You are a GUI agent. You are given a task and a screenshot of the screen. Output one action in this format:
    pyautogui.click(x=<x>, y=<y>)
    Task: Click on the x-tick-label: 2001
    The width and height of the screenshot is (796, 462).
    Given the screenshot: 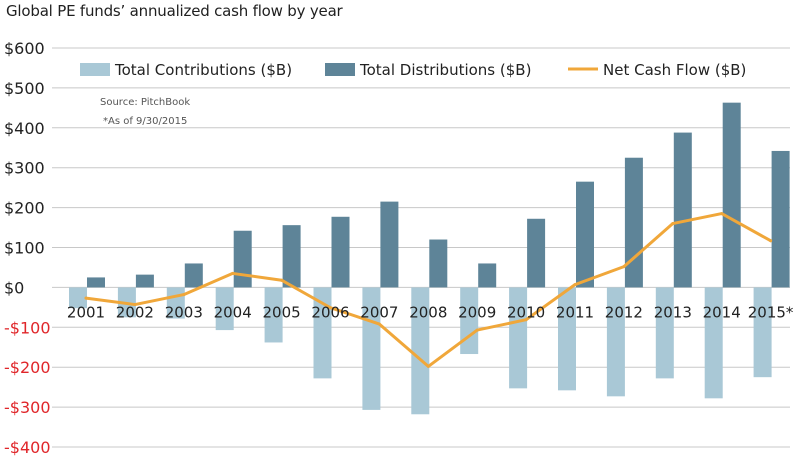 What is the action you would take?
    pyautogui.click(x=86, y=312)
    